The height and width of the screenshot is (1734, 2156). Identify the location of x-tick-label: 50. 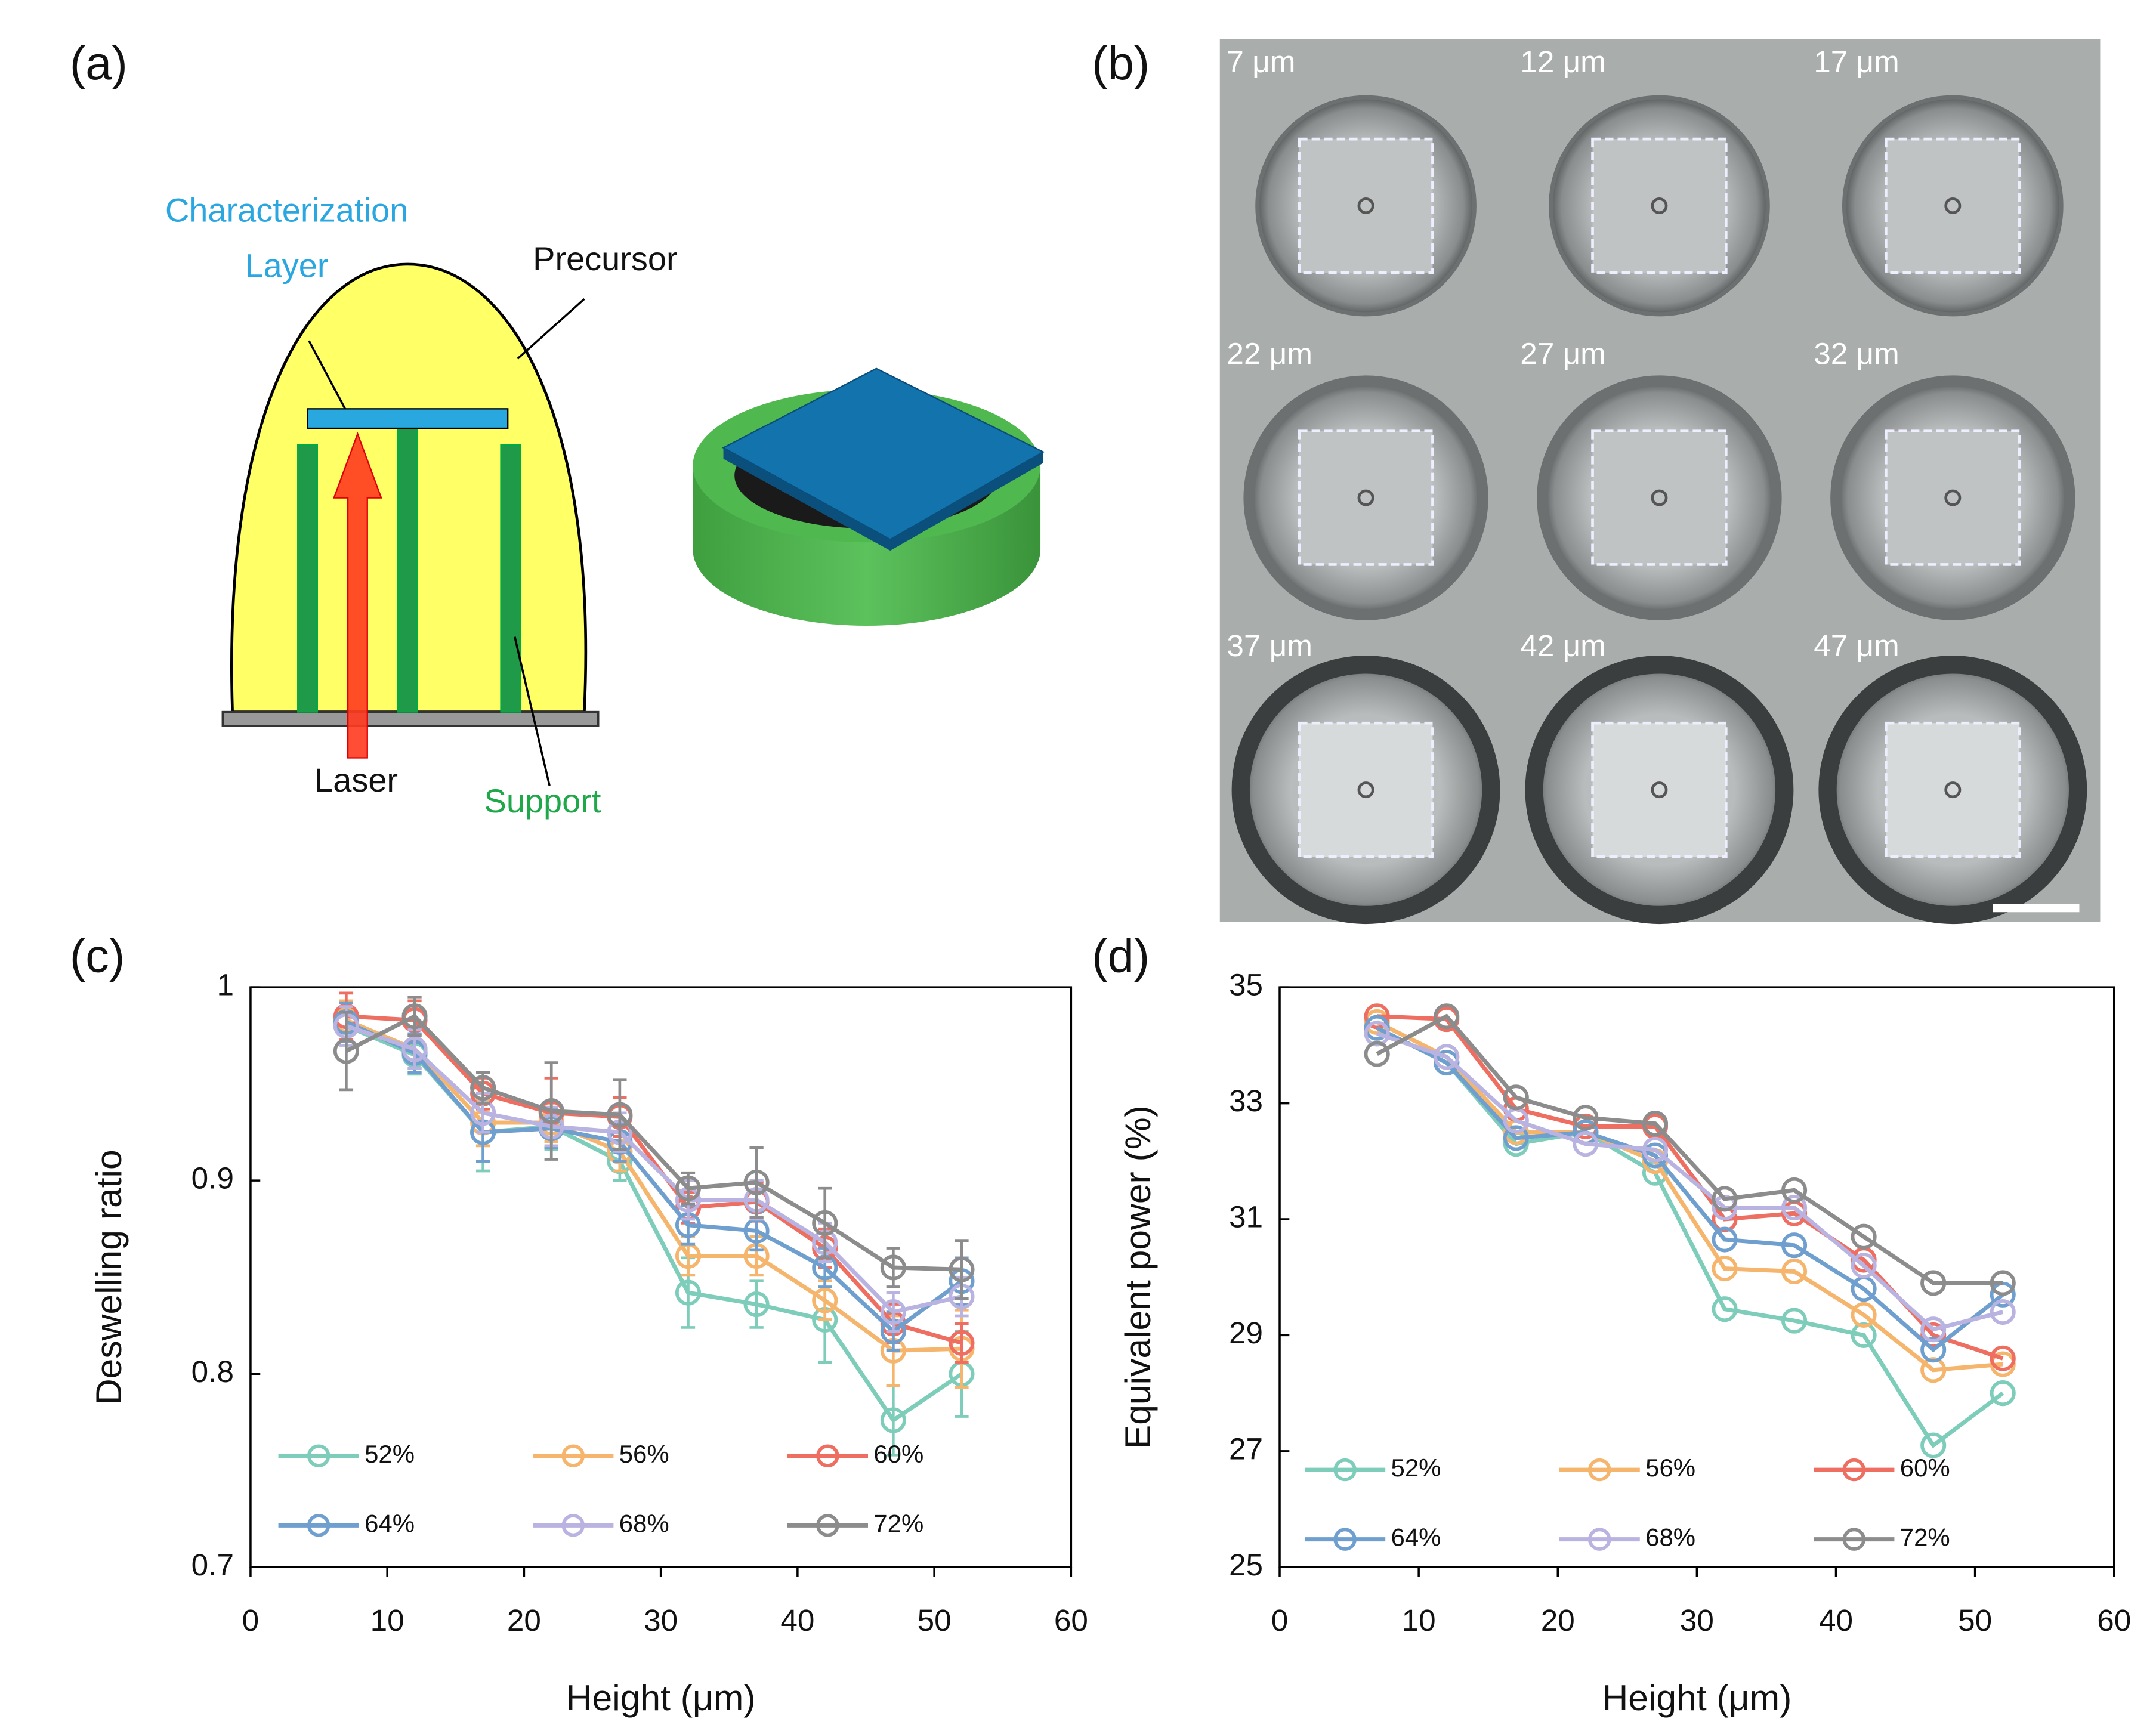
(935, 1620).